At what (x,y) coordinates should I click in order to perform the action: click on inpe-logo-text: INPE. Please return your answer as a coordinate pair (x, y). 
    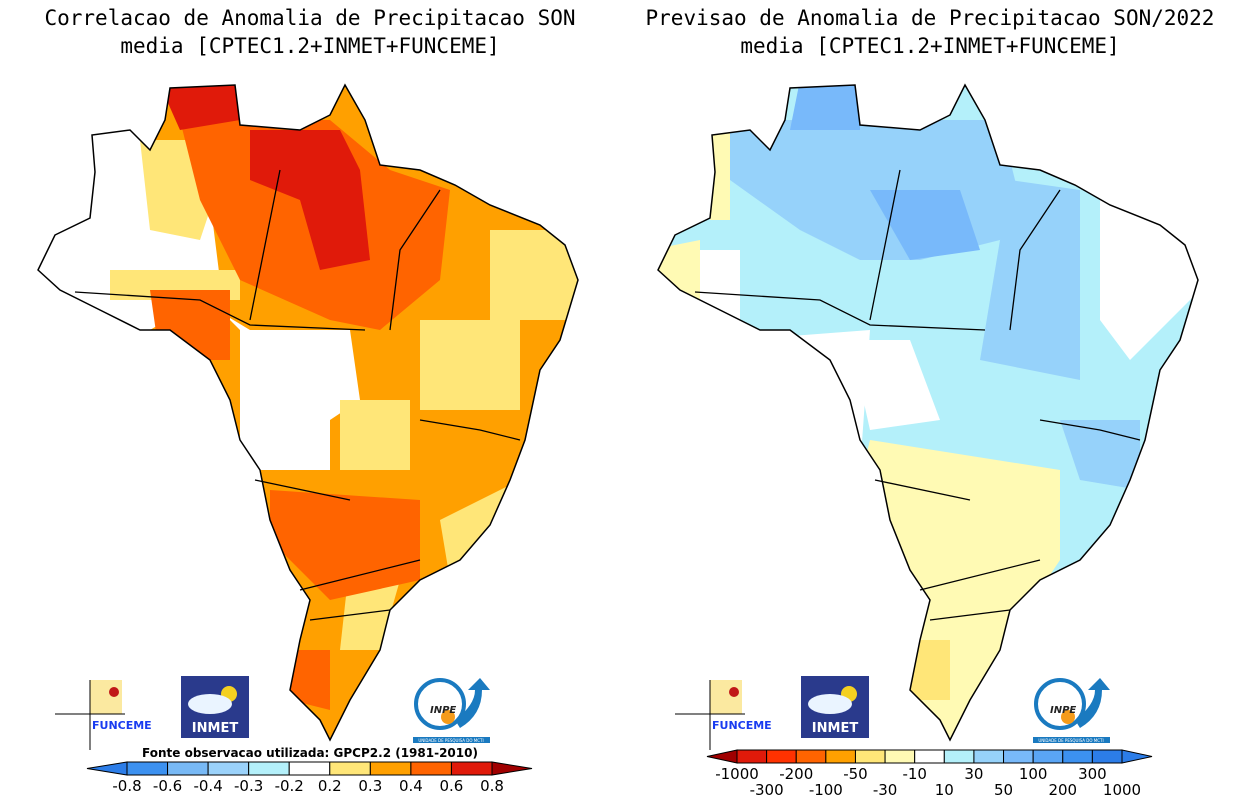
    Looking at the image, I should click on (443, 710).